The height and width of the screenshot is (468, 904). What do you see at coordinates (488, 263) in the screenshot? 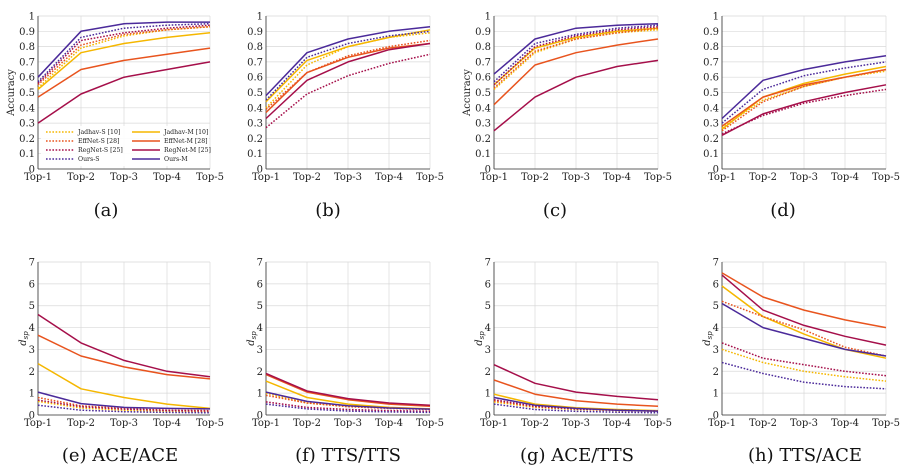
I see `y-tick-label: 7` at bounding box center [488, 263].